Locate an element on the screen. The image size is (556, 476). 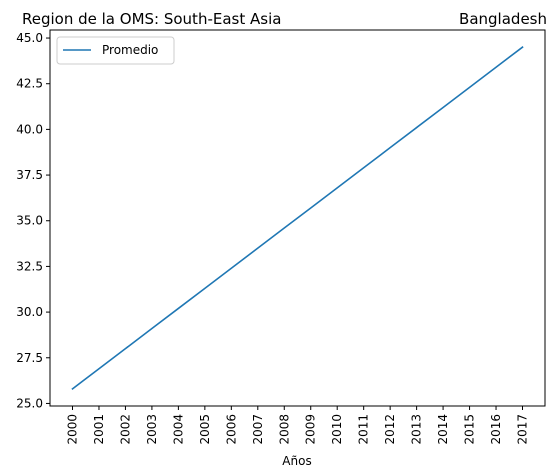
x-tick-label: 2011 is located at coordinates (364, 429).